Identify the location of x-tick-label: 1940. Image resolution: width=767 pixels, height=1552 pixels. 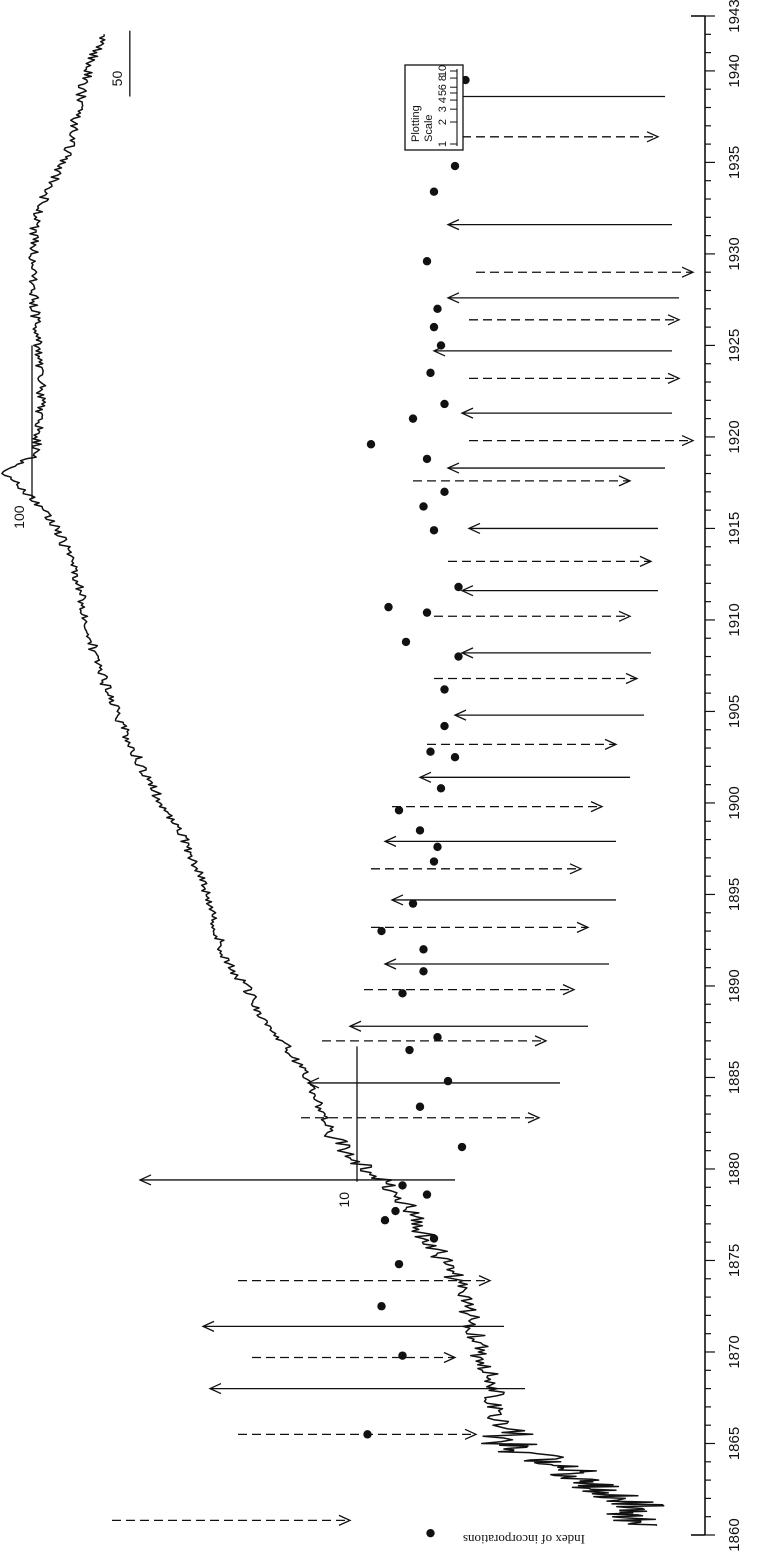
(734, 70).